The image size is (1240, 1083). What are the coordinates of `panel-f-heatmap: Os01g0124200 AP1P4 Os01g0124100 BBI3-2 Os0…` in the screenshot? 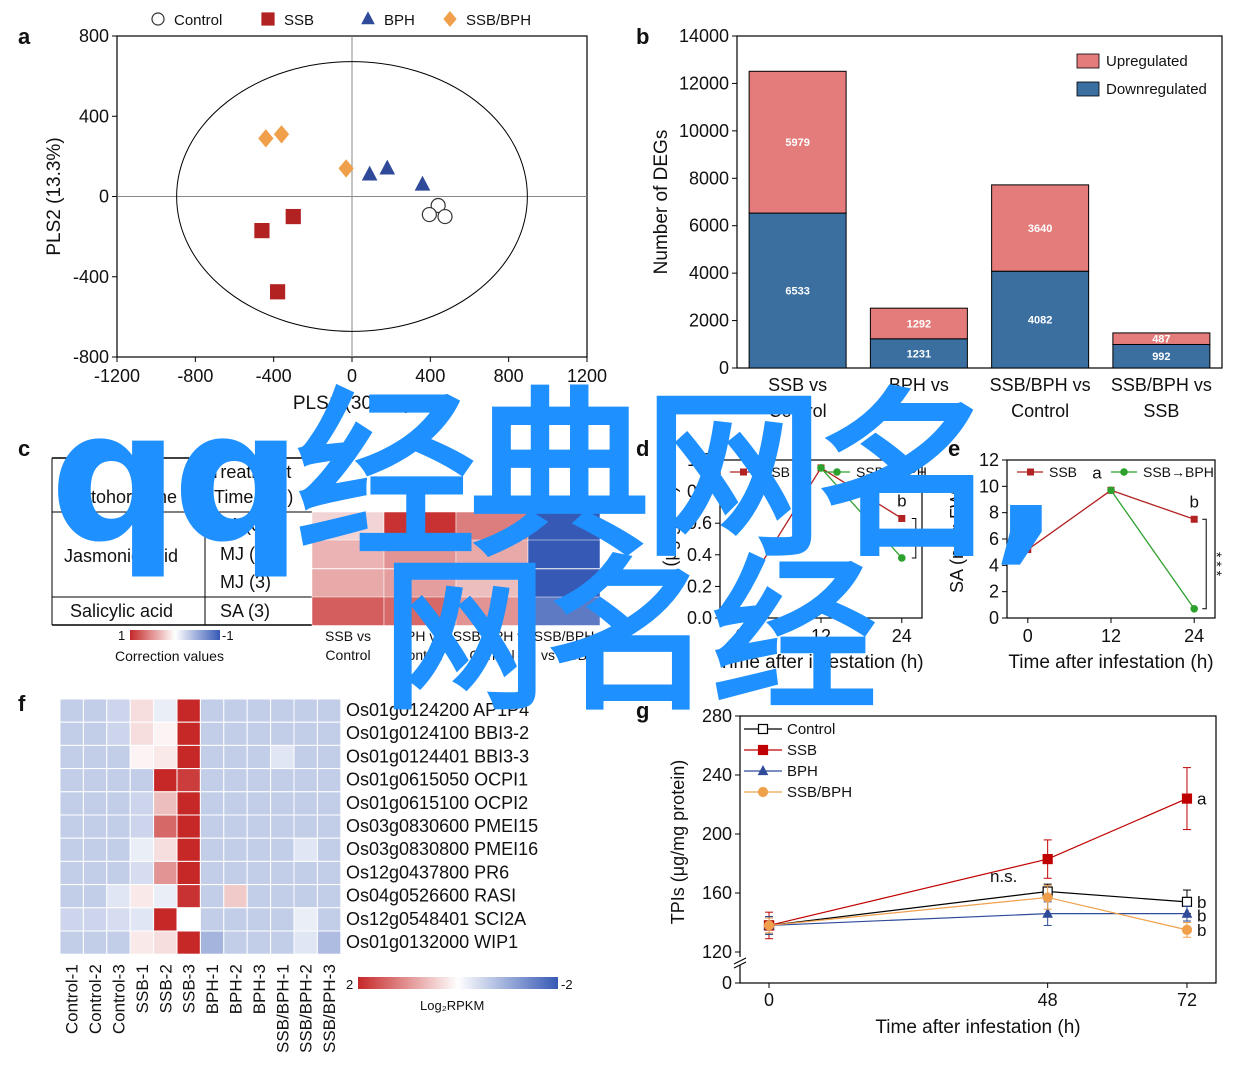 It's located at (316, 875).